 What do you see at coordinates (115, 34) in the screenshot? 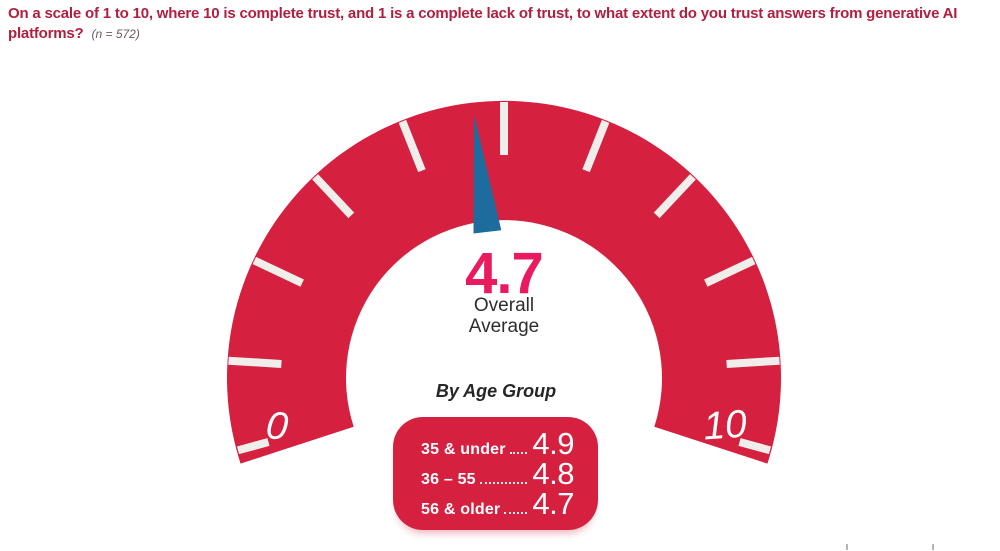
I see `sample-size-note: (n = 572)` at bounding box center [115, 34].